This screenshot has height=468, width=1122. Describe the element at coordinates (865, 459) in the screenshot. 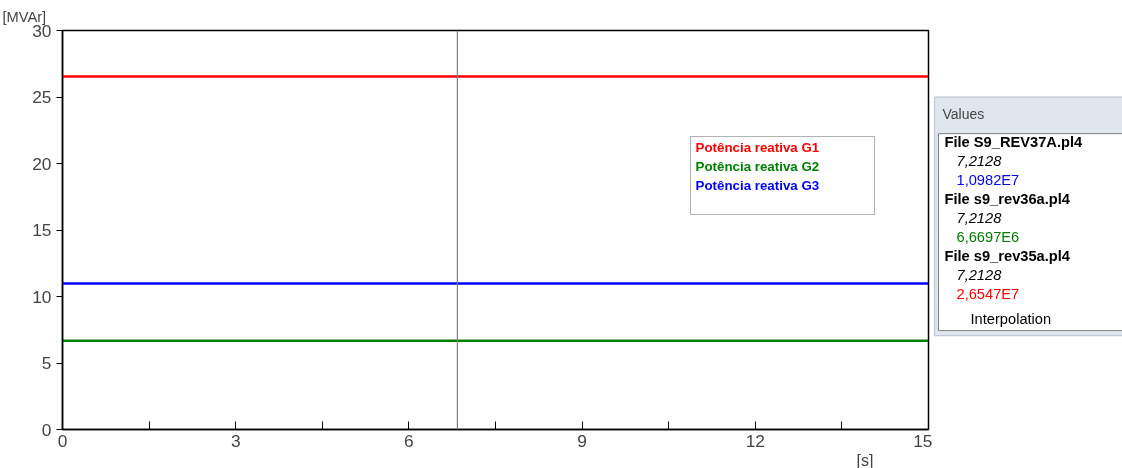

I see `x-axis-title: [s]` at that location.